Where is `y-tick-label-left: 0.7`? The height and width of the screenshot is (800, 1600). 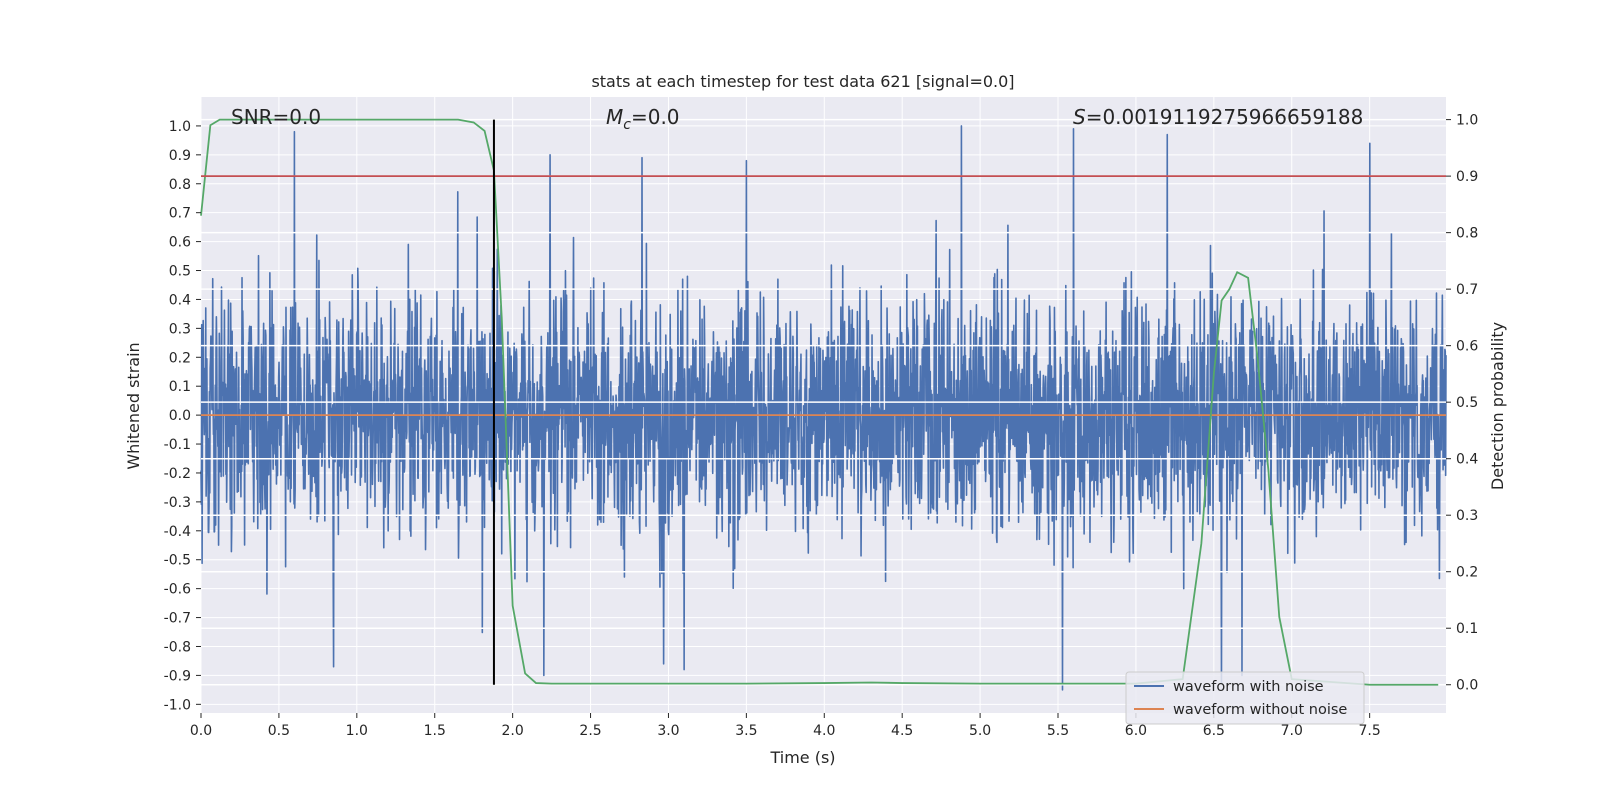
y-tick-label-left: 0.7 is located at coordinates (180, 214).